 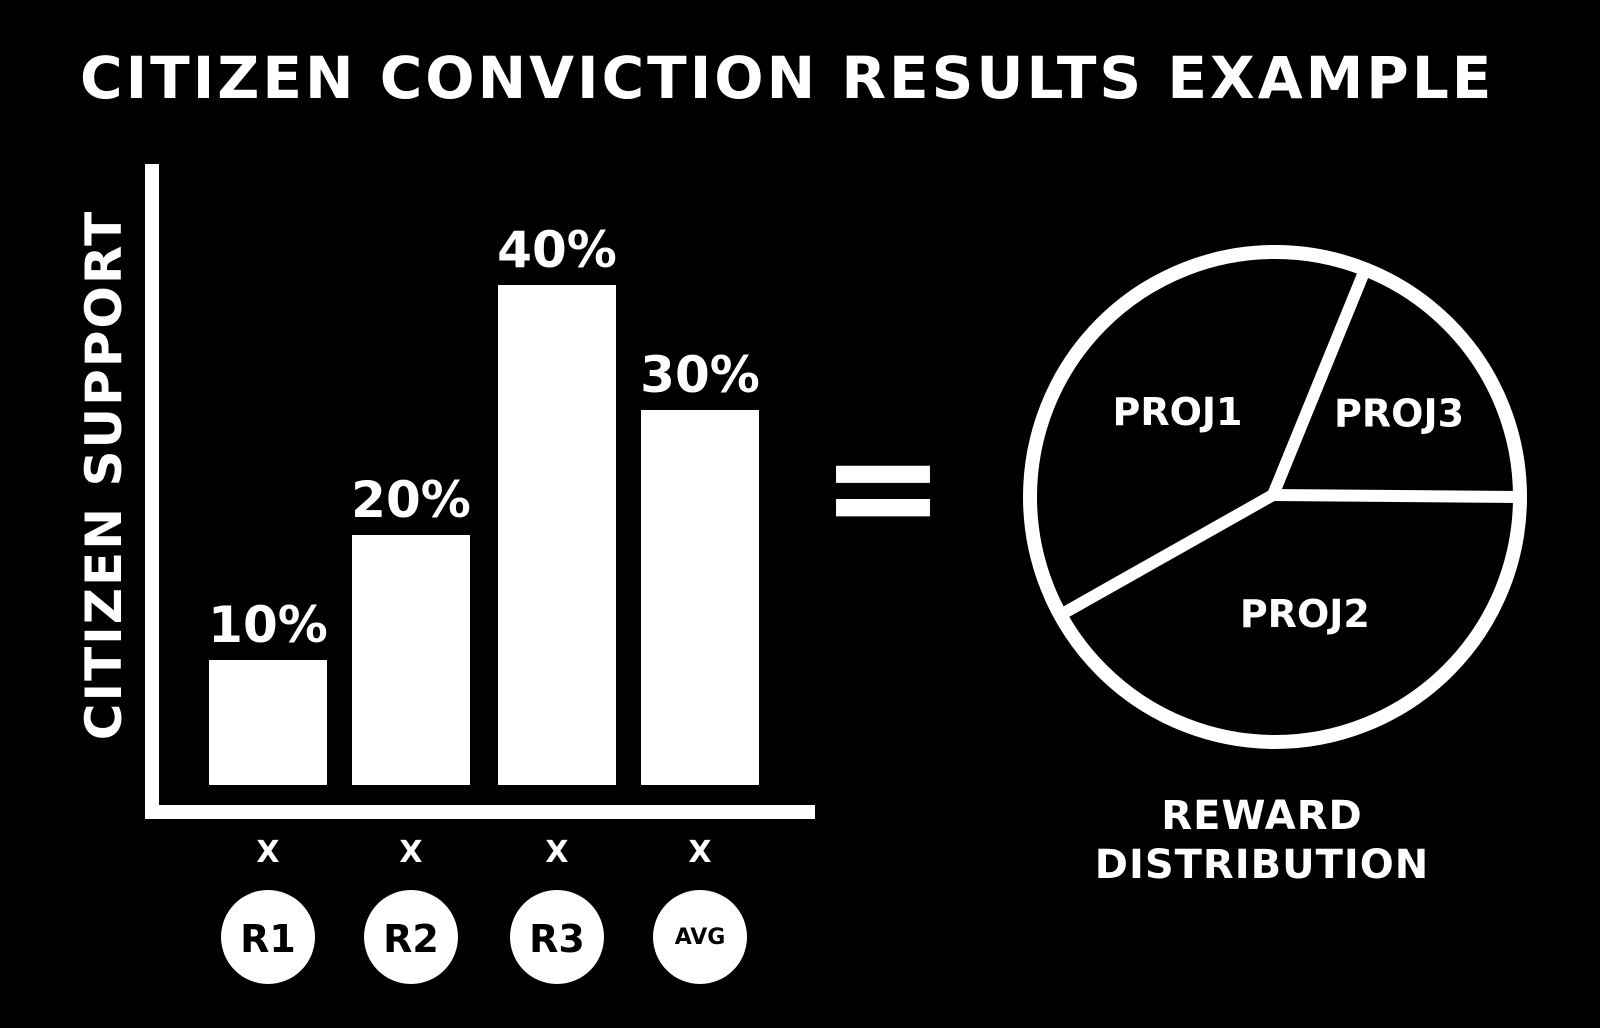 I want to click on category-badge-r3, so click(x=557, y=937).